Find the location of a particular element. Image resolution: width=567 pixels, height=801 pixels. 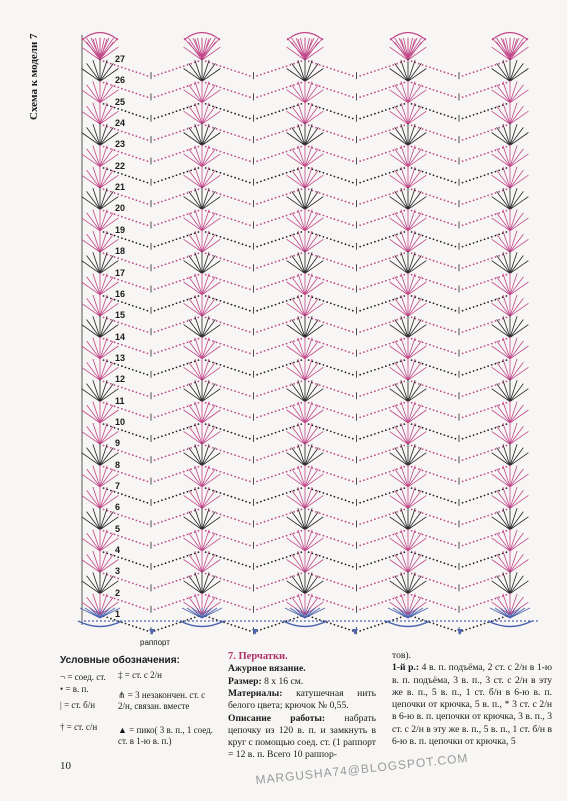

row-number: 24 is located at coordinates (120, 123).